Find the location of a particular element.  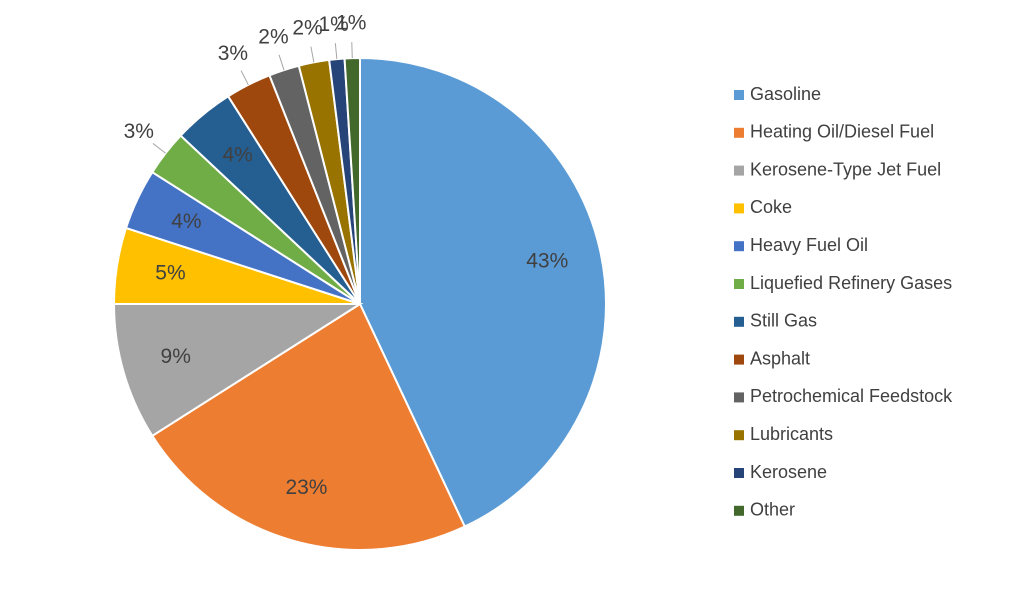

data-label: 9% is located at coordinates (176, 356).